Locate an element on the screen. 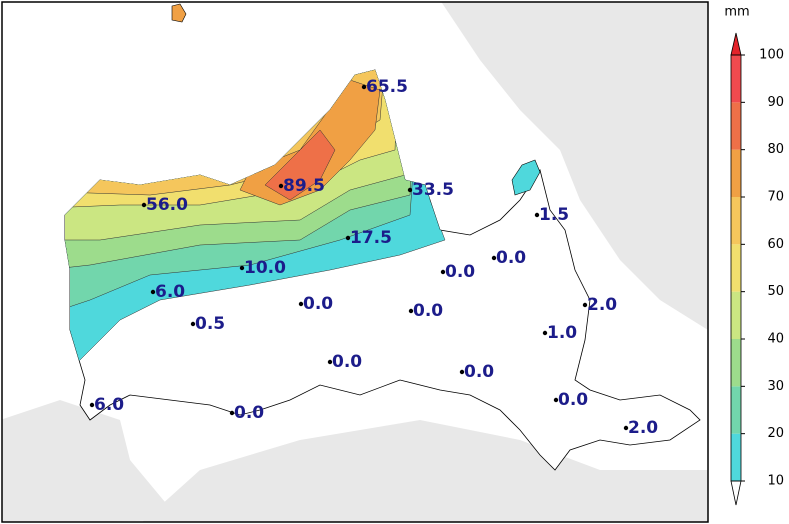  station-value: 0.5 is located at coordinates (210, 324).